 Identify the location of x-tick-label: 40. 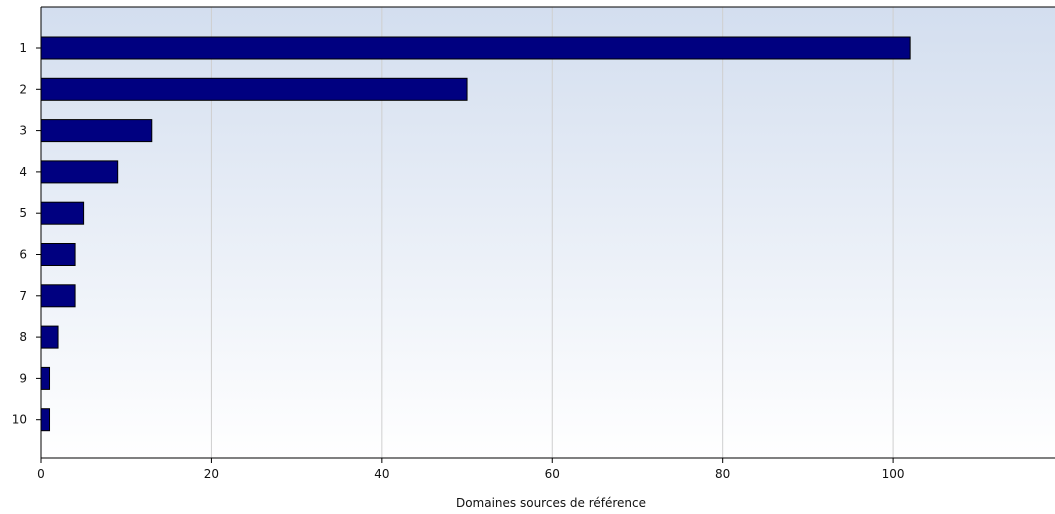
(381, 474).